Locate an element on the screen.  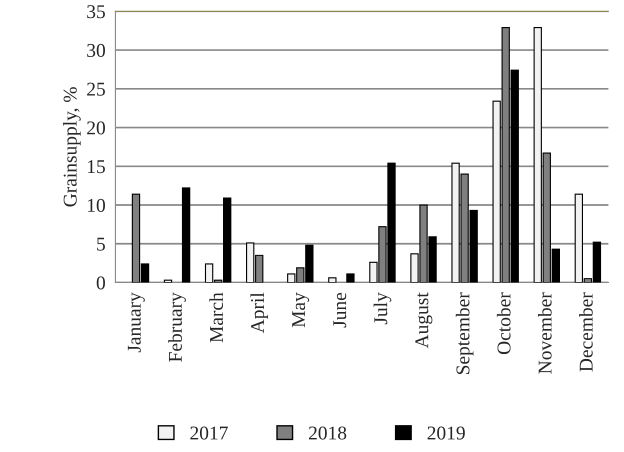
y-tick-label: 35 is located at coordinates (96, 11).